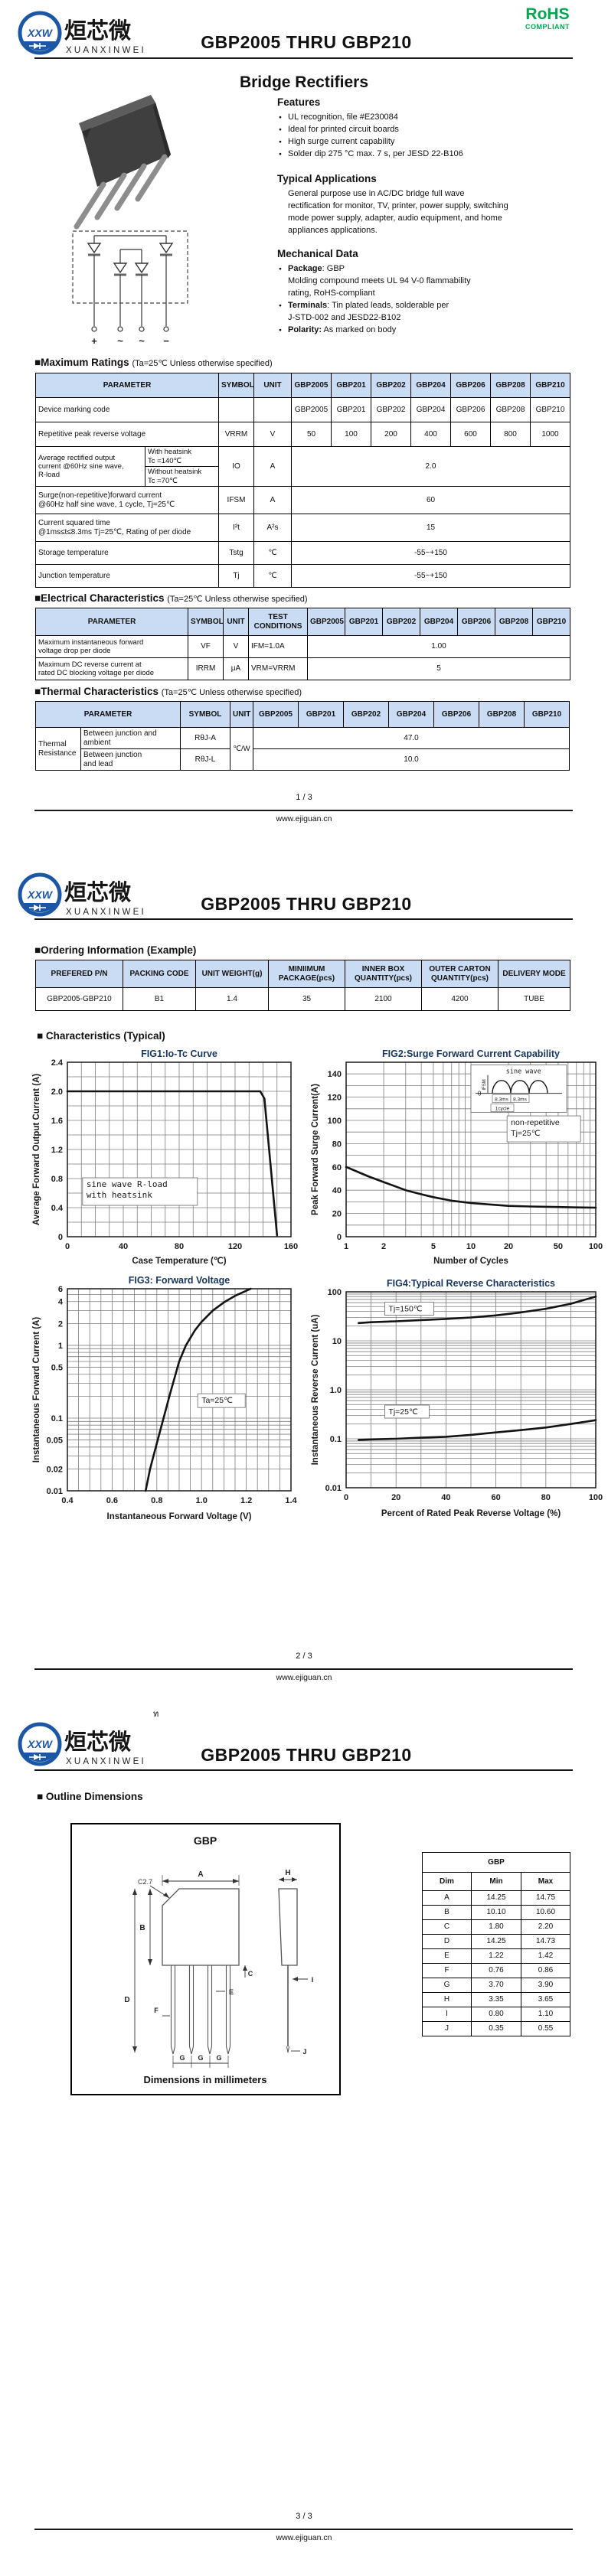 This screenshot has height=2576, width=608. Describe the element at coordinates (433, 1246) in the screenshot. I see `svg-text: 5` at that location.